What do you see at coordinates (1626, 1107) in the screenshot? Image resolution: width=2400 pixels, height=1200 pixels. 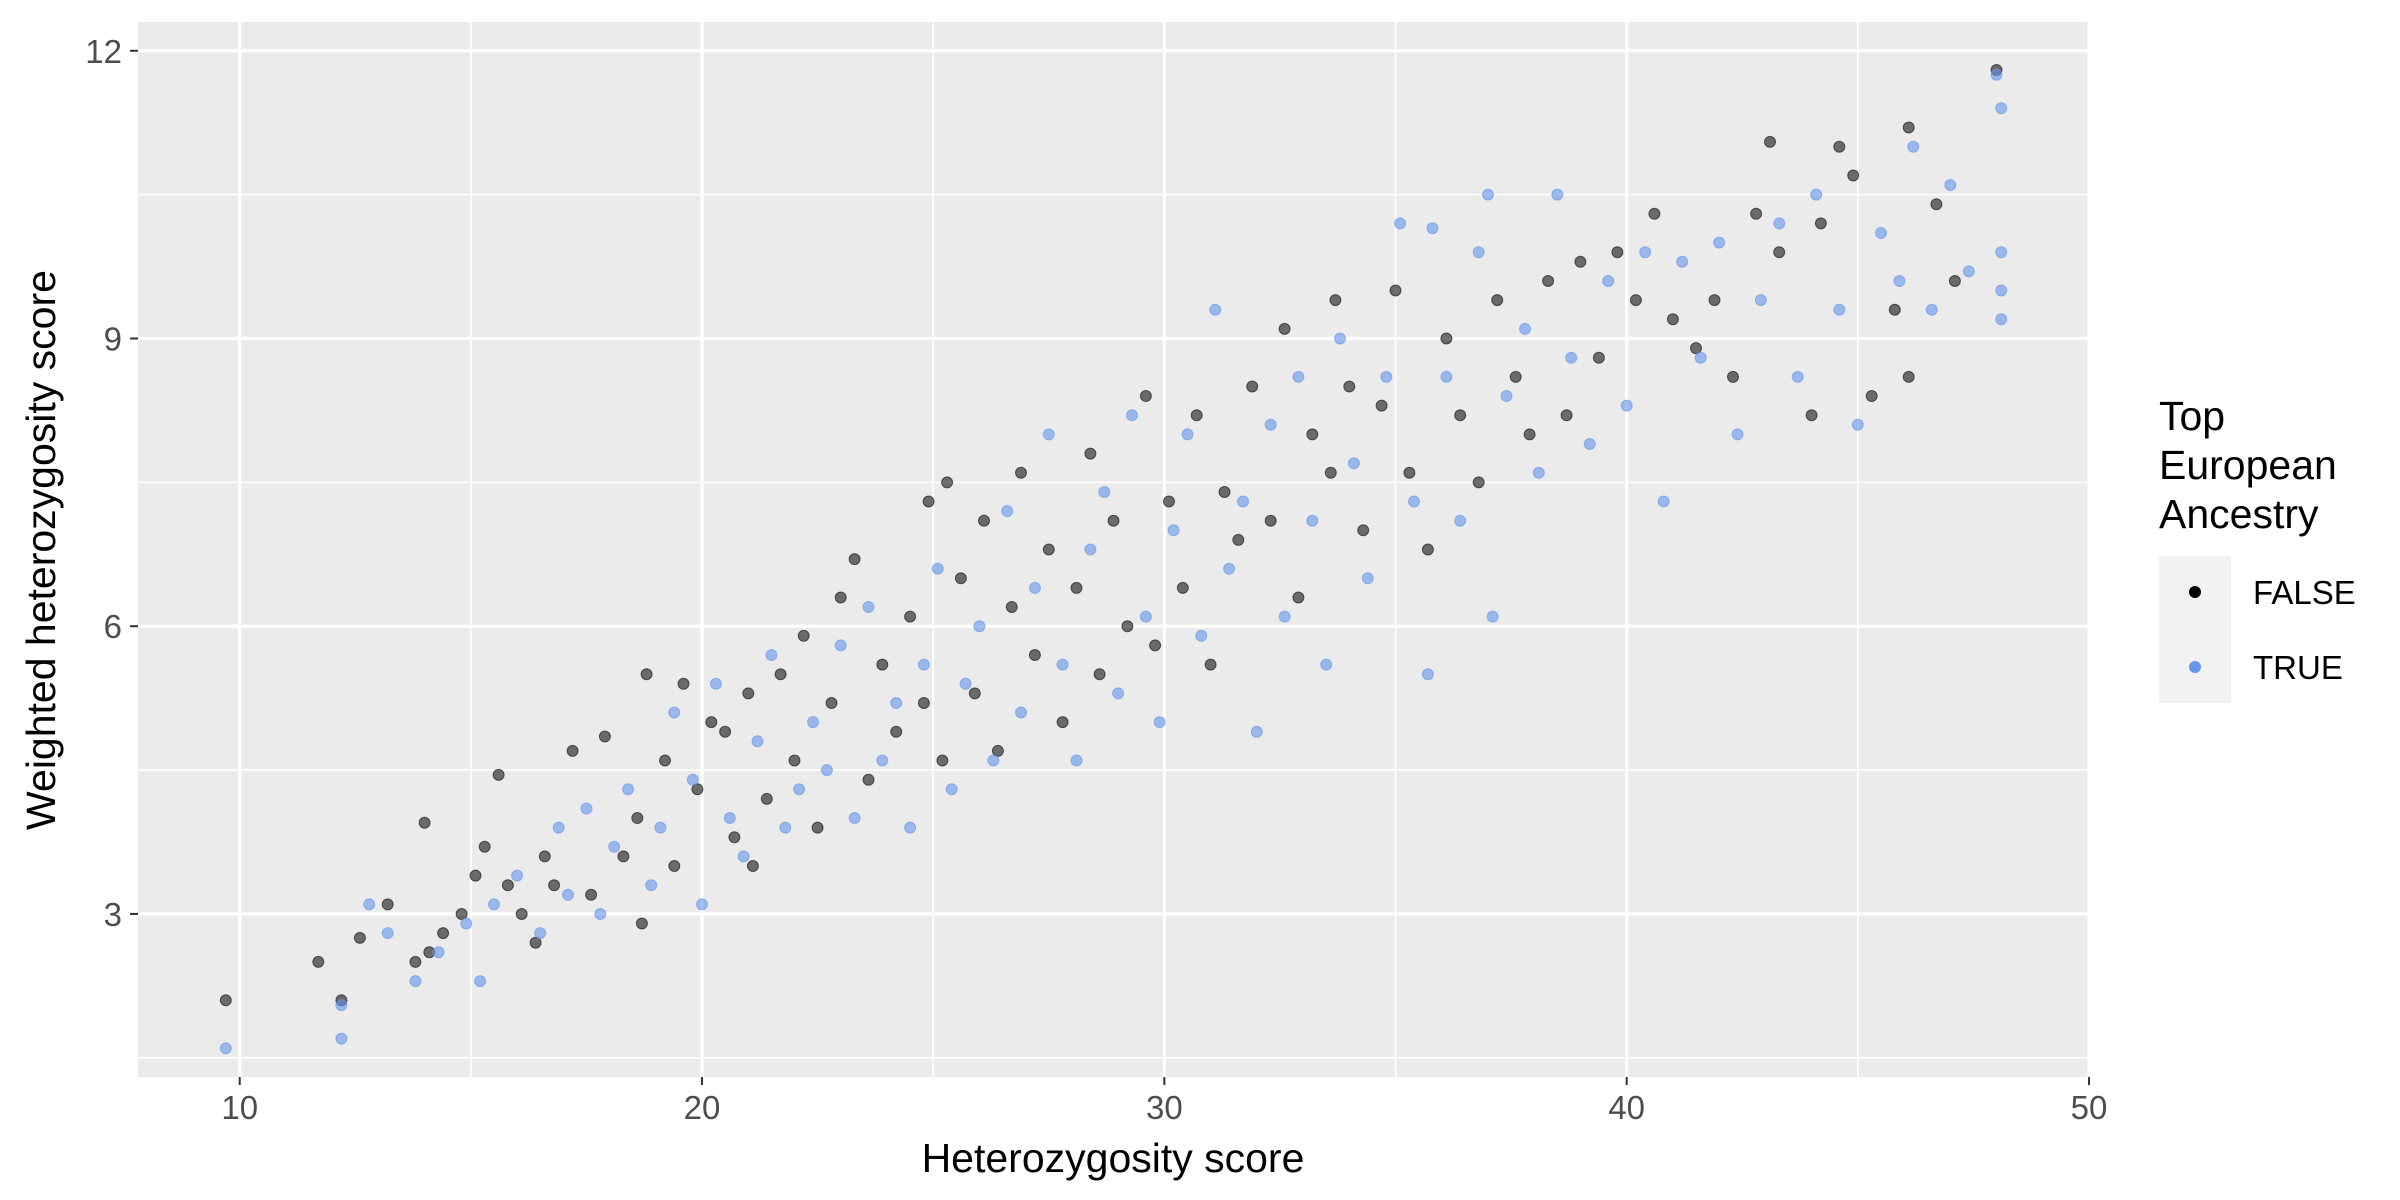 I see `x-tick-label-3: 40` at bounding box center [1626, 1107].